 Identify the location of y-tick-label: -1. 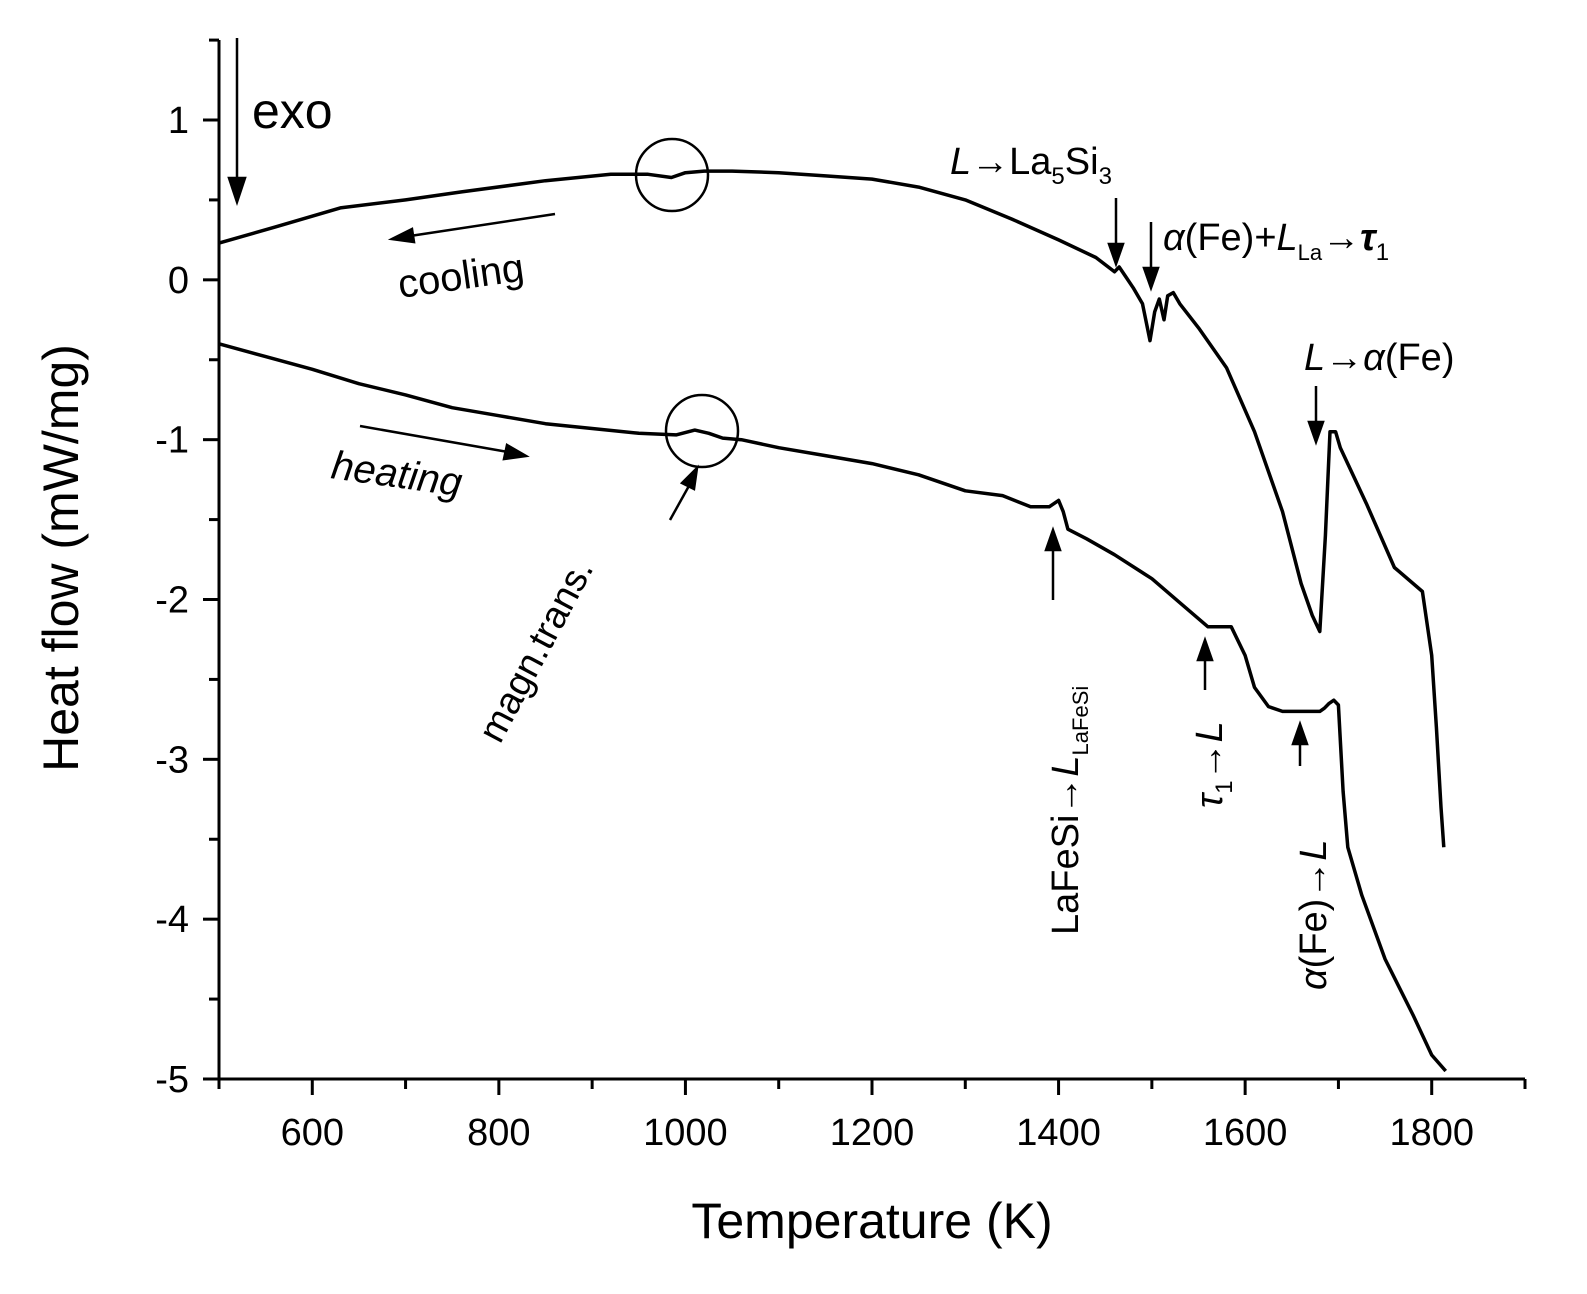
(172, 441).